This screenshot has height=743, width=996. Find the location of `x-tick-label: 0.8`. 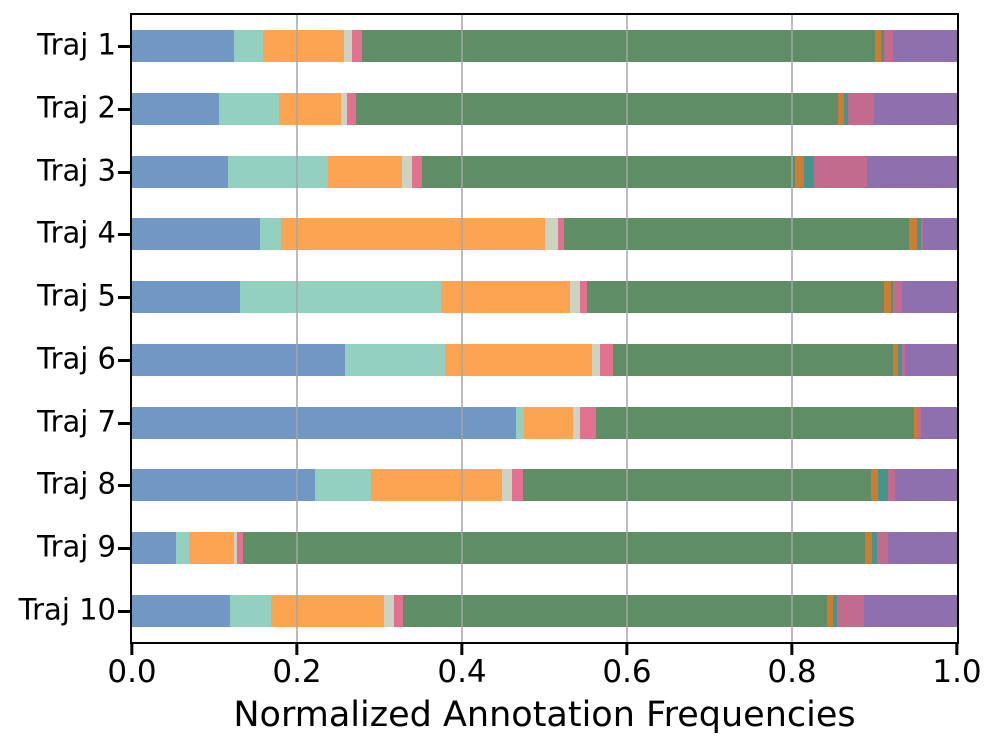

x-tick-label: 0.8 is located at coordinates (792, 672).